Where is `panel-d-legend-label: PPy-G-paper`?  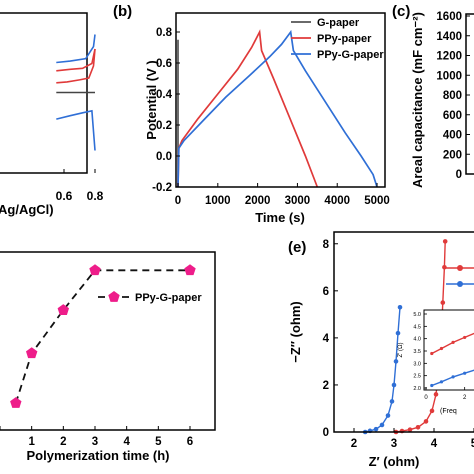
panel-d-legend-label: PPy-G-paper is located at coordinates (168, 298).